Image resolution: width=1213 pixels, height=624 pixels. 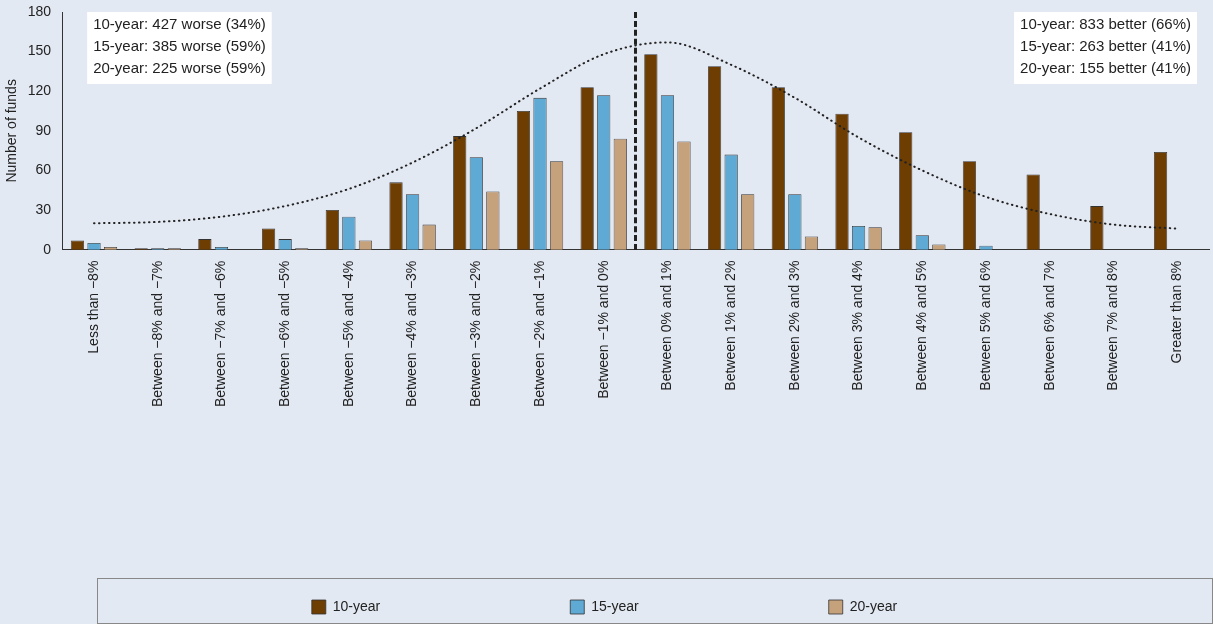 What do you see at coordinates (356, 605) in the screenshot?
I see `legend-label: 10-year` at bounding box center [356, 605].